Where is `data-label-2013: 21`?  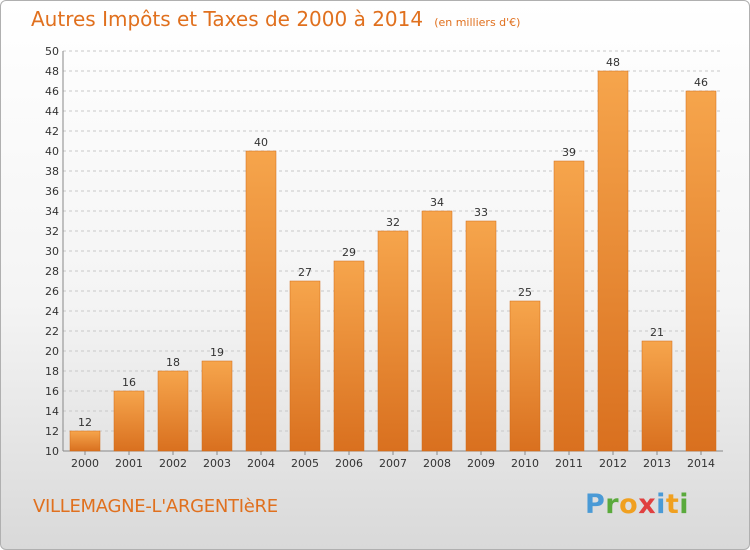 data-label-2013: 21 is located at coordinates (657, 332).